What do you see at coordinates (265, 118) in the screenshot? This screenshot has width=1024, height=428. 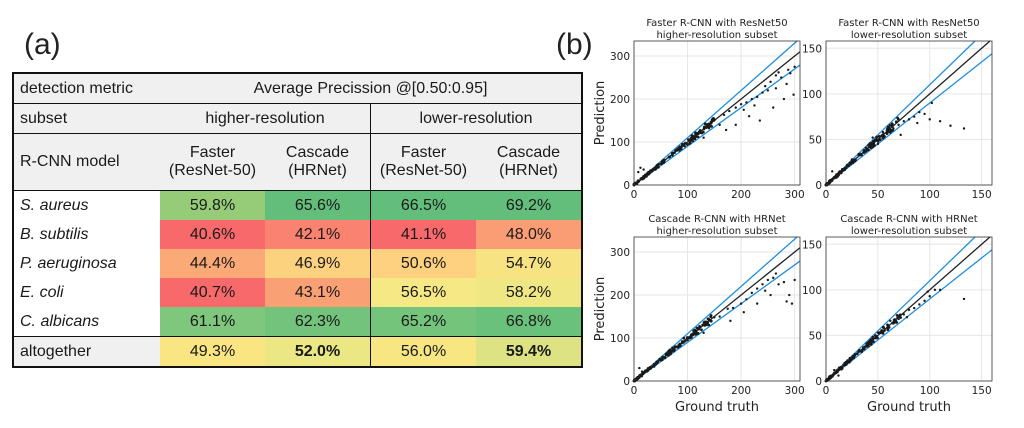 I see `subset-higher: higher-resolution` at bounding box center [265, 118].